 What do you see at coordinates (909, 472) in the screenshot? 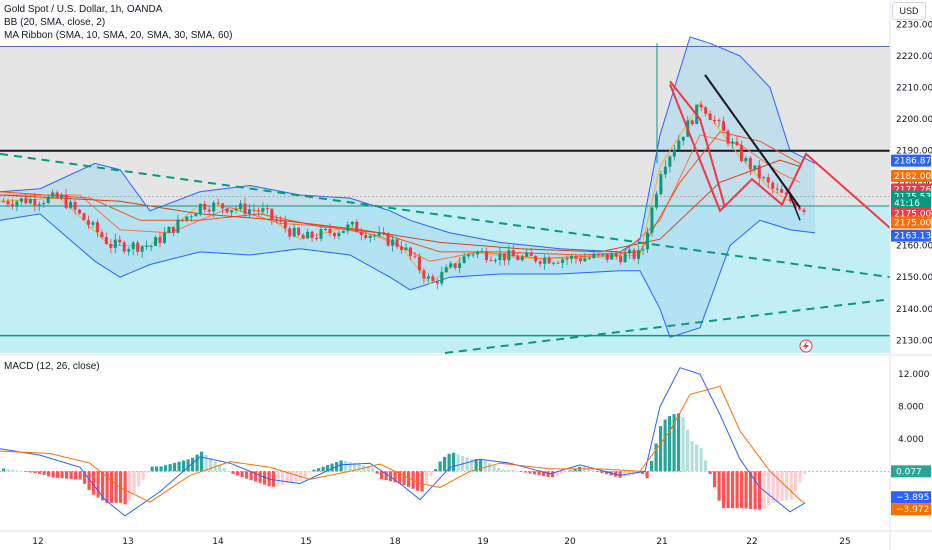
I see `macd-tag-label: 0.077` at bounding box center [909, 472].